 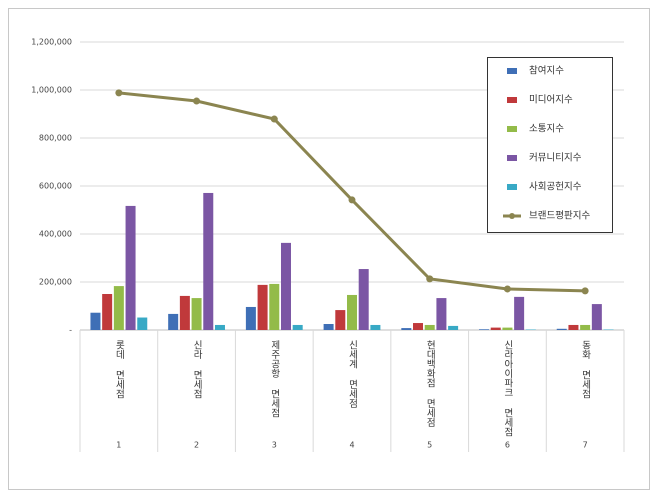 What do you see at coordinates (555, 187) in the screenshot?
I see `legend-label: 사회공헌지수` at bounding box center [555, 187].